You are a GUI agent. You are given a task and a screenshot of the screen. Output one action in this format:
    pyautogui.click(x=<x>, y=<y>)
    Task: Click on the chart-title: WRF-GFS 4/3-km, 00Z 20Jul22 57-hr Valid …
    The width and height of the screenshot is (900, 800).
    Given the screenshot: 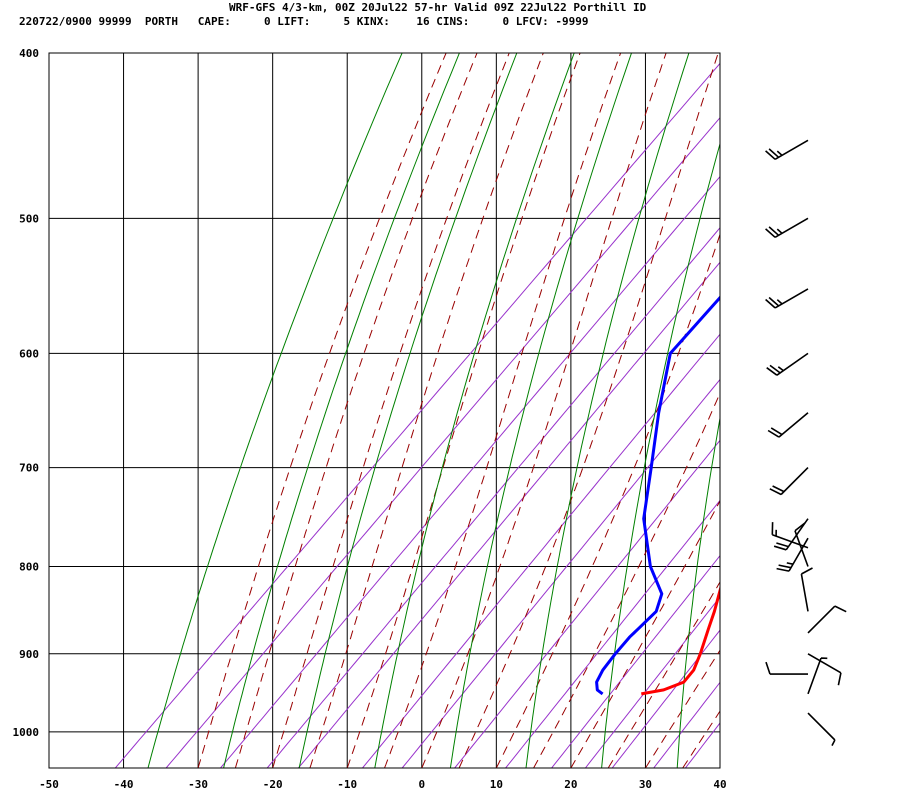 What is the action you would take?
    pyautogui.click(x=438, y=7)
    